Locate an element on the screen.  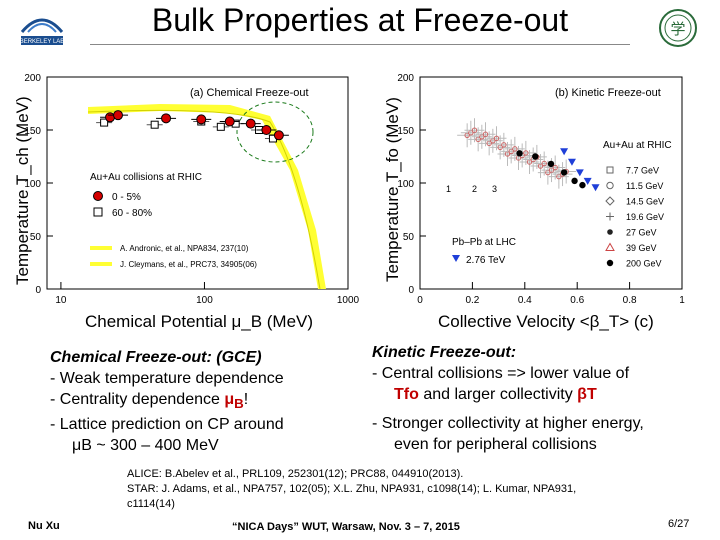
legend-label: 27 GeV is located at coordinates (641, 233).